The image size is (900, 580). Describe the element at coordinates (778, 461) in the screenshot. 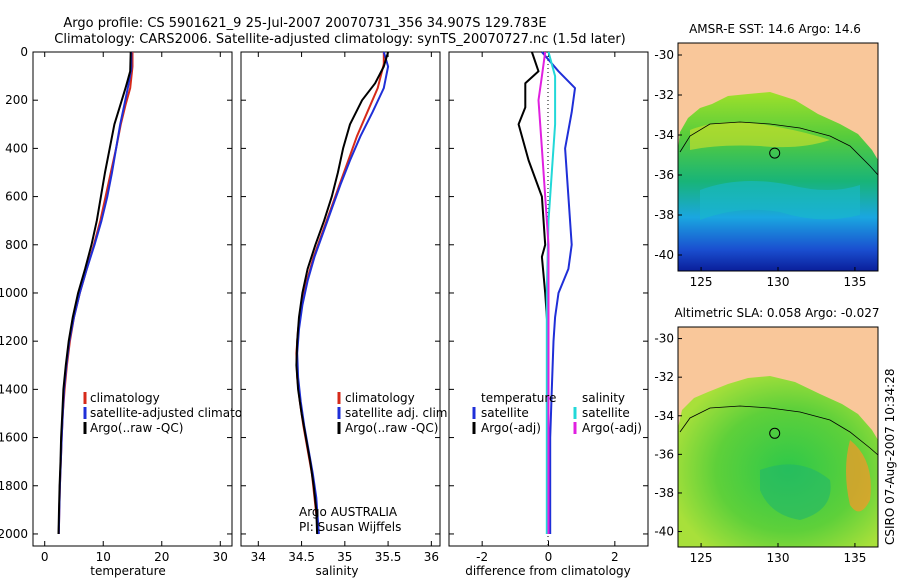

I see `sla-ocean-field` at that location.